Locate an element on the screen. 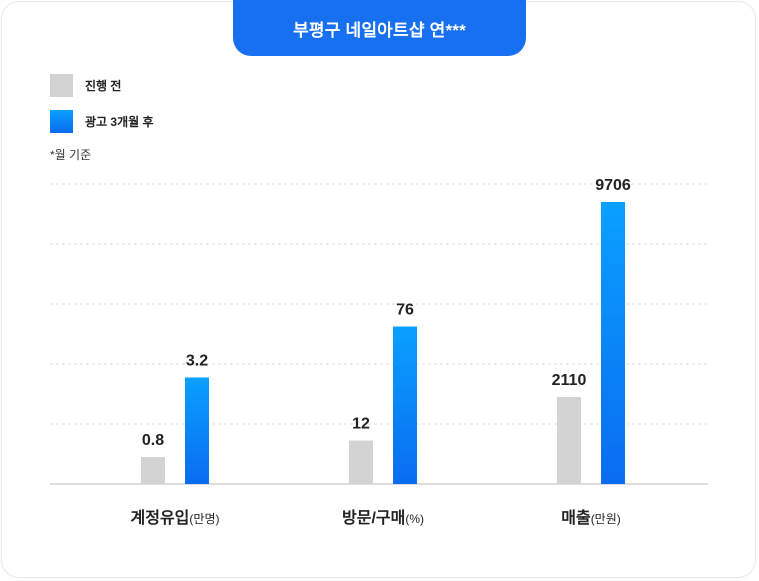  value-label-after: 9706 is located at coordinates (613, 185).